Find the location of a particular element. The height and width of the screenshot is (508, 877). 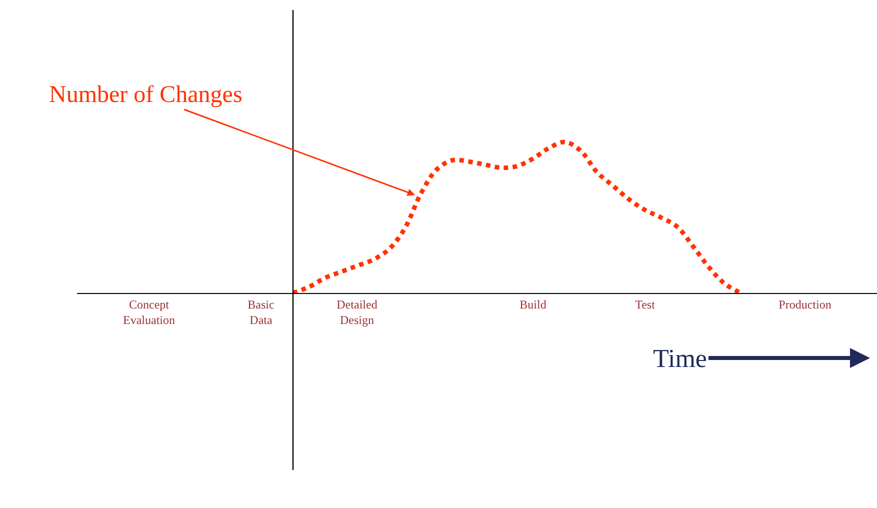

x-tick-label: Basic Data is located at coordinates (261, 313).